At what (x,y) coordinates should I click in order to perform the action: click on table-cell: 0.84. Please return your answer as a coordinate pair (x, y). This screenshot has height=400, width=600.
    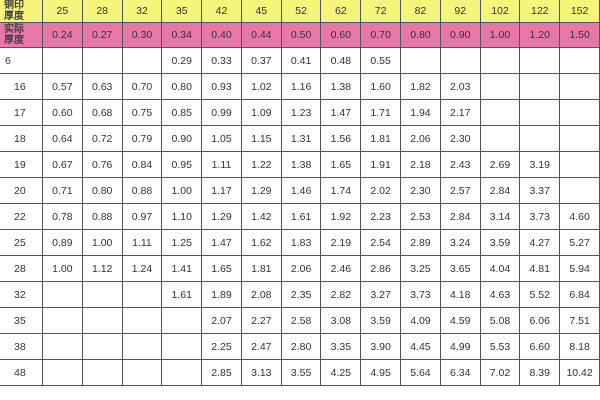
    Looking at the image, I should click on (142, 164).